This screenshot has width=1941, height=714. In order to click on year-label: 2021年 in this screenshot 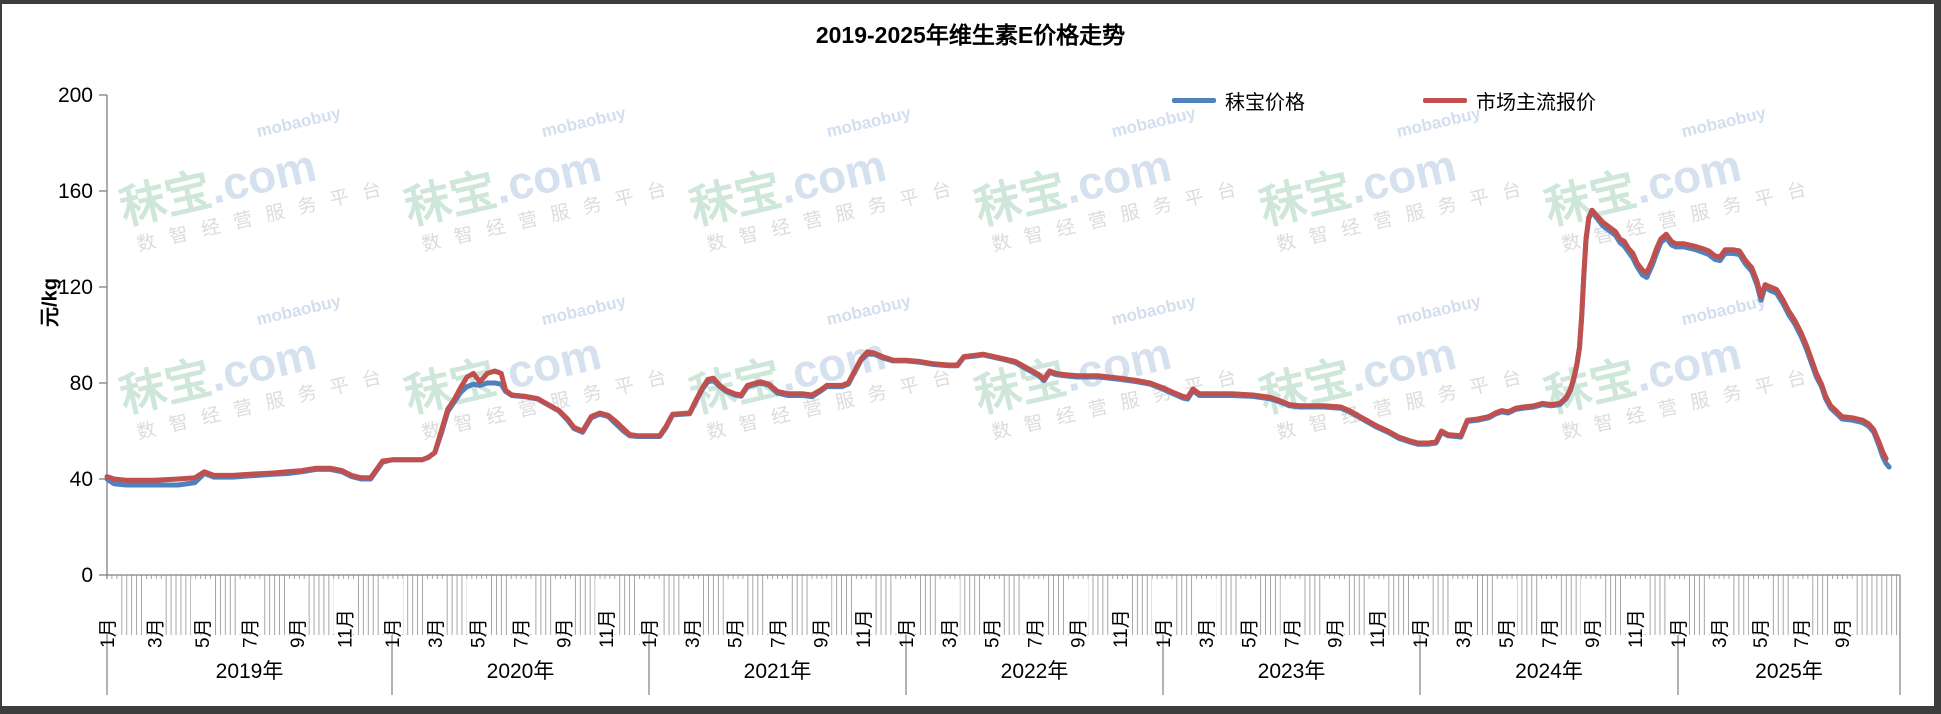, I will do `click(778, 671)`.